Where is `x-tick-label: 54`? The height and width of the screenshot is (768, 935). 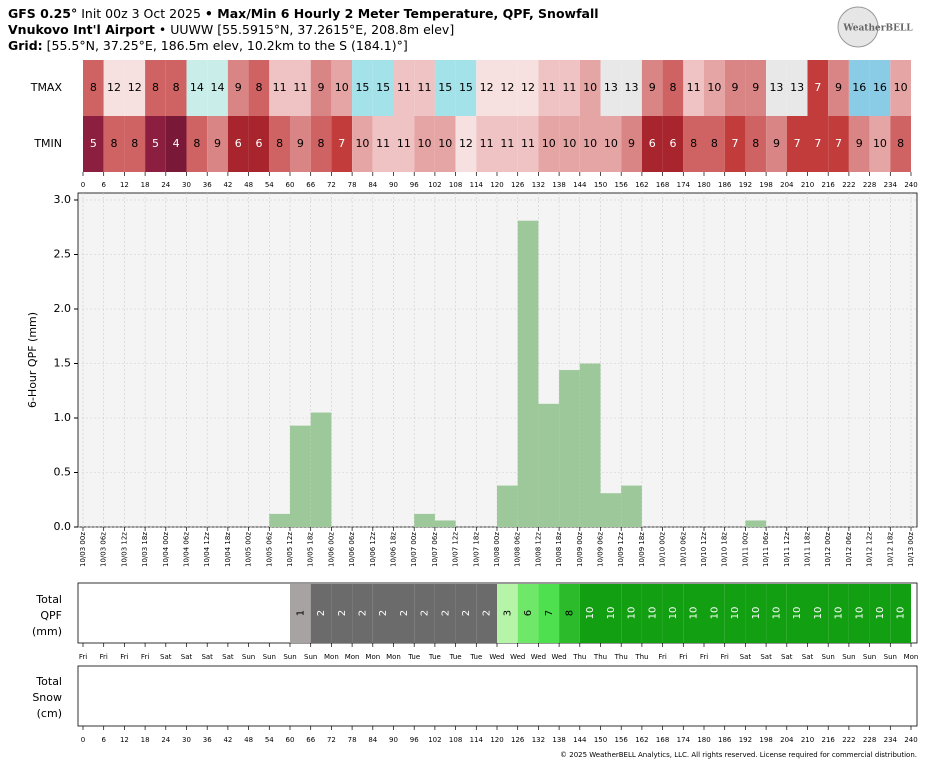 x-tick-label: 54 is located at coordinates (269, 185).